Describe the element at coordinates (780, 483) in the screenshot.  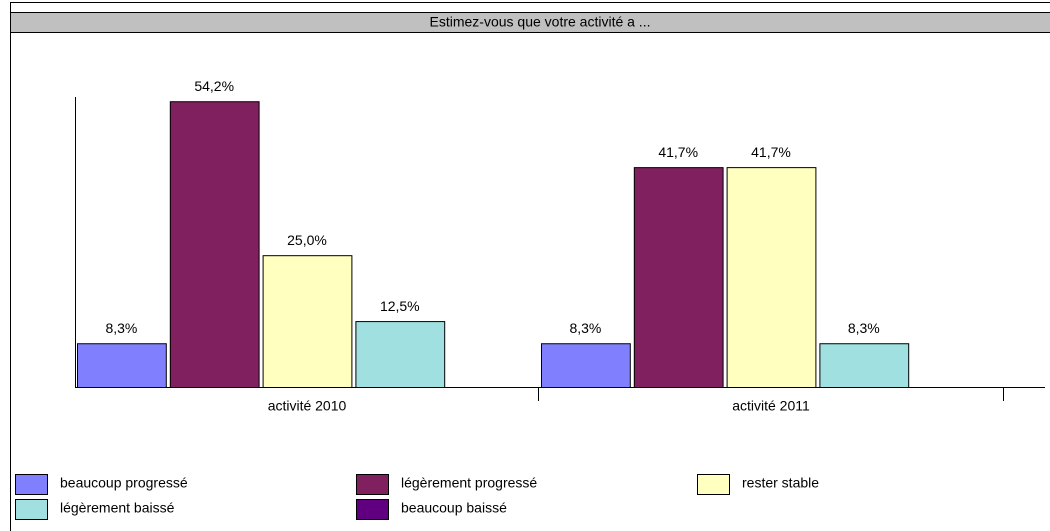
I see `legend-label: rester stable` at that location.